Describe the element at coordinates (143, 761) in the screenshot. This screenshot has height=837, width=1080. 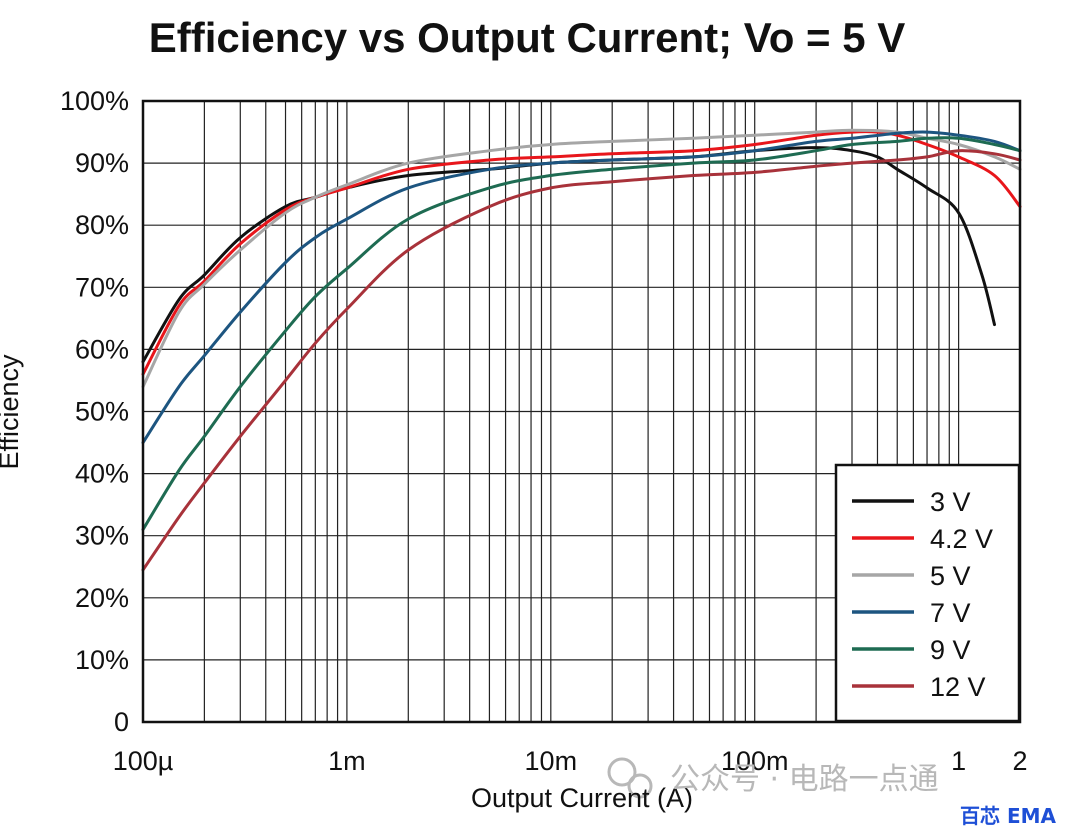
I see `x-tick-label: 100µ` at that location.